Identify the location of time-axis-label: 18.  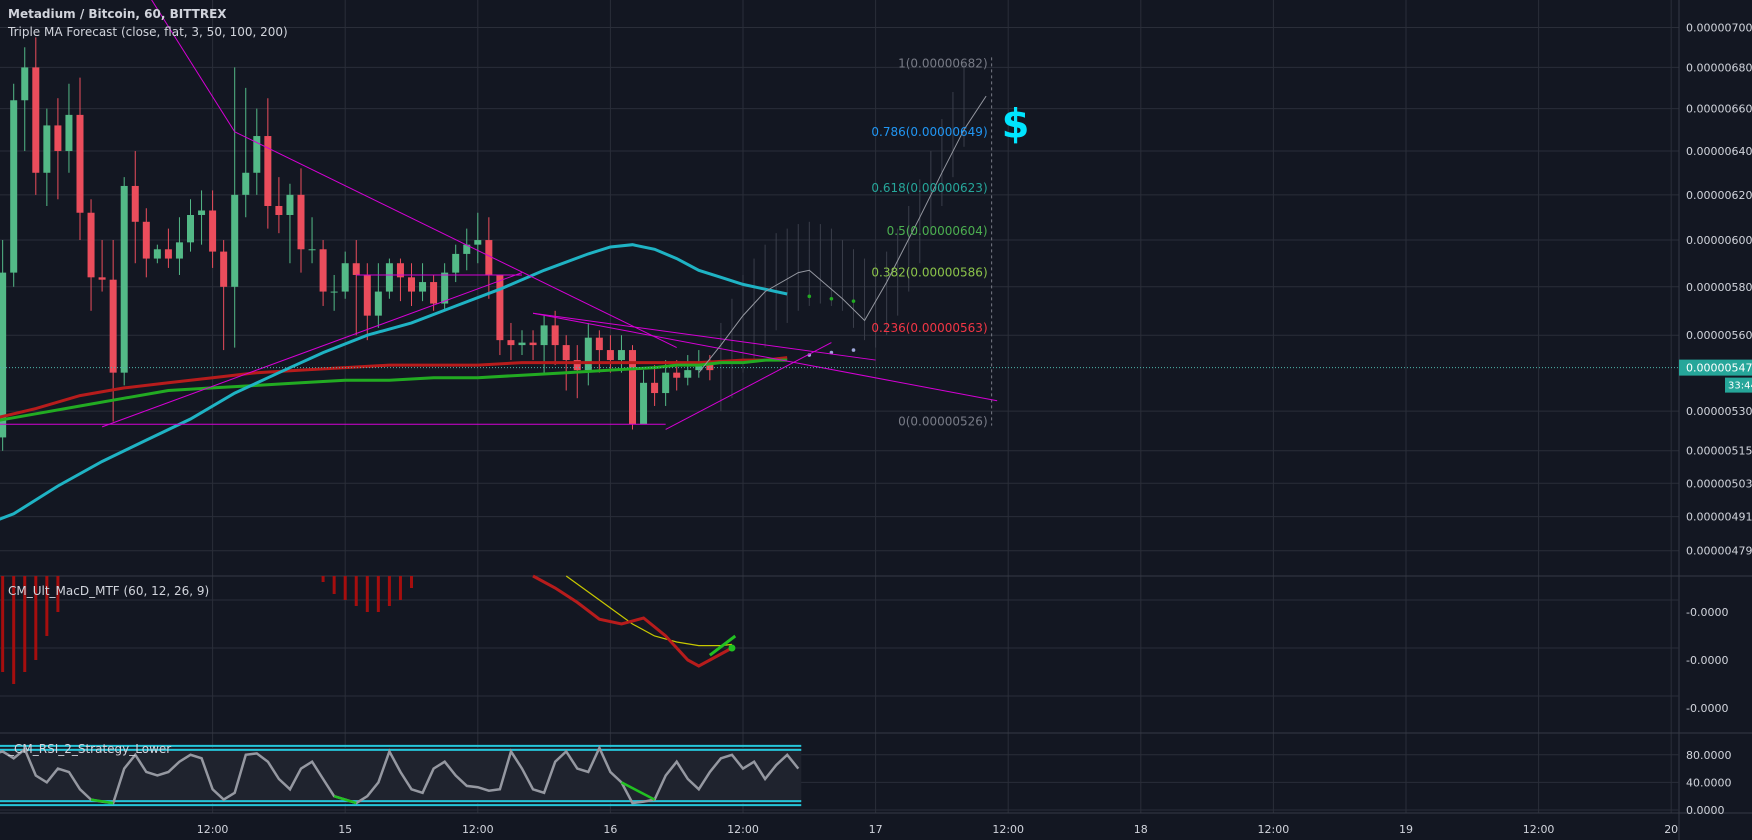
(1141, 829).